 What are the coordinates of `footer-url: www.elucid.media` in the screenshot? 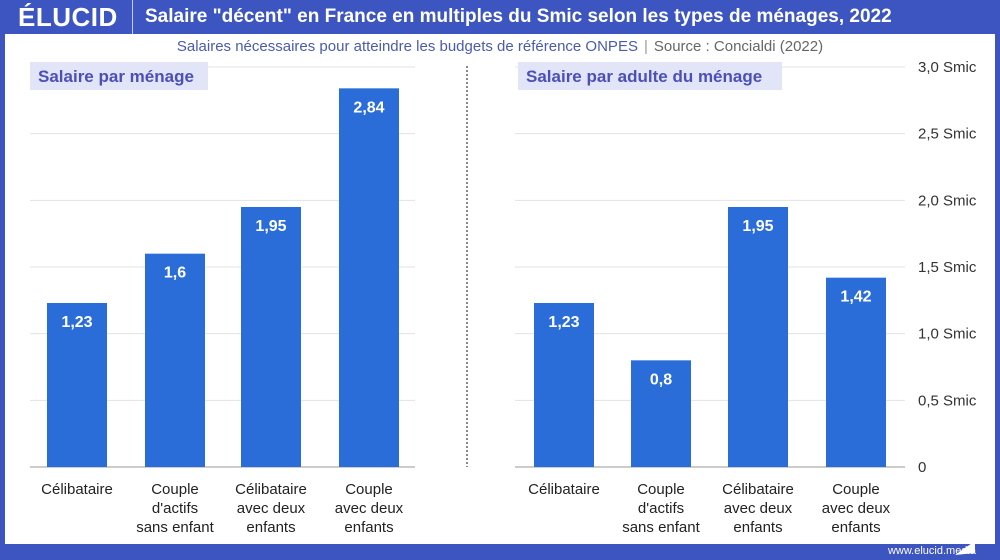 It's located at (931, 551).